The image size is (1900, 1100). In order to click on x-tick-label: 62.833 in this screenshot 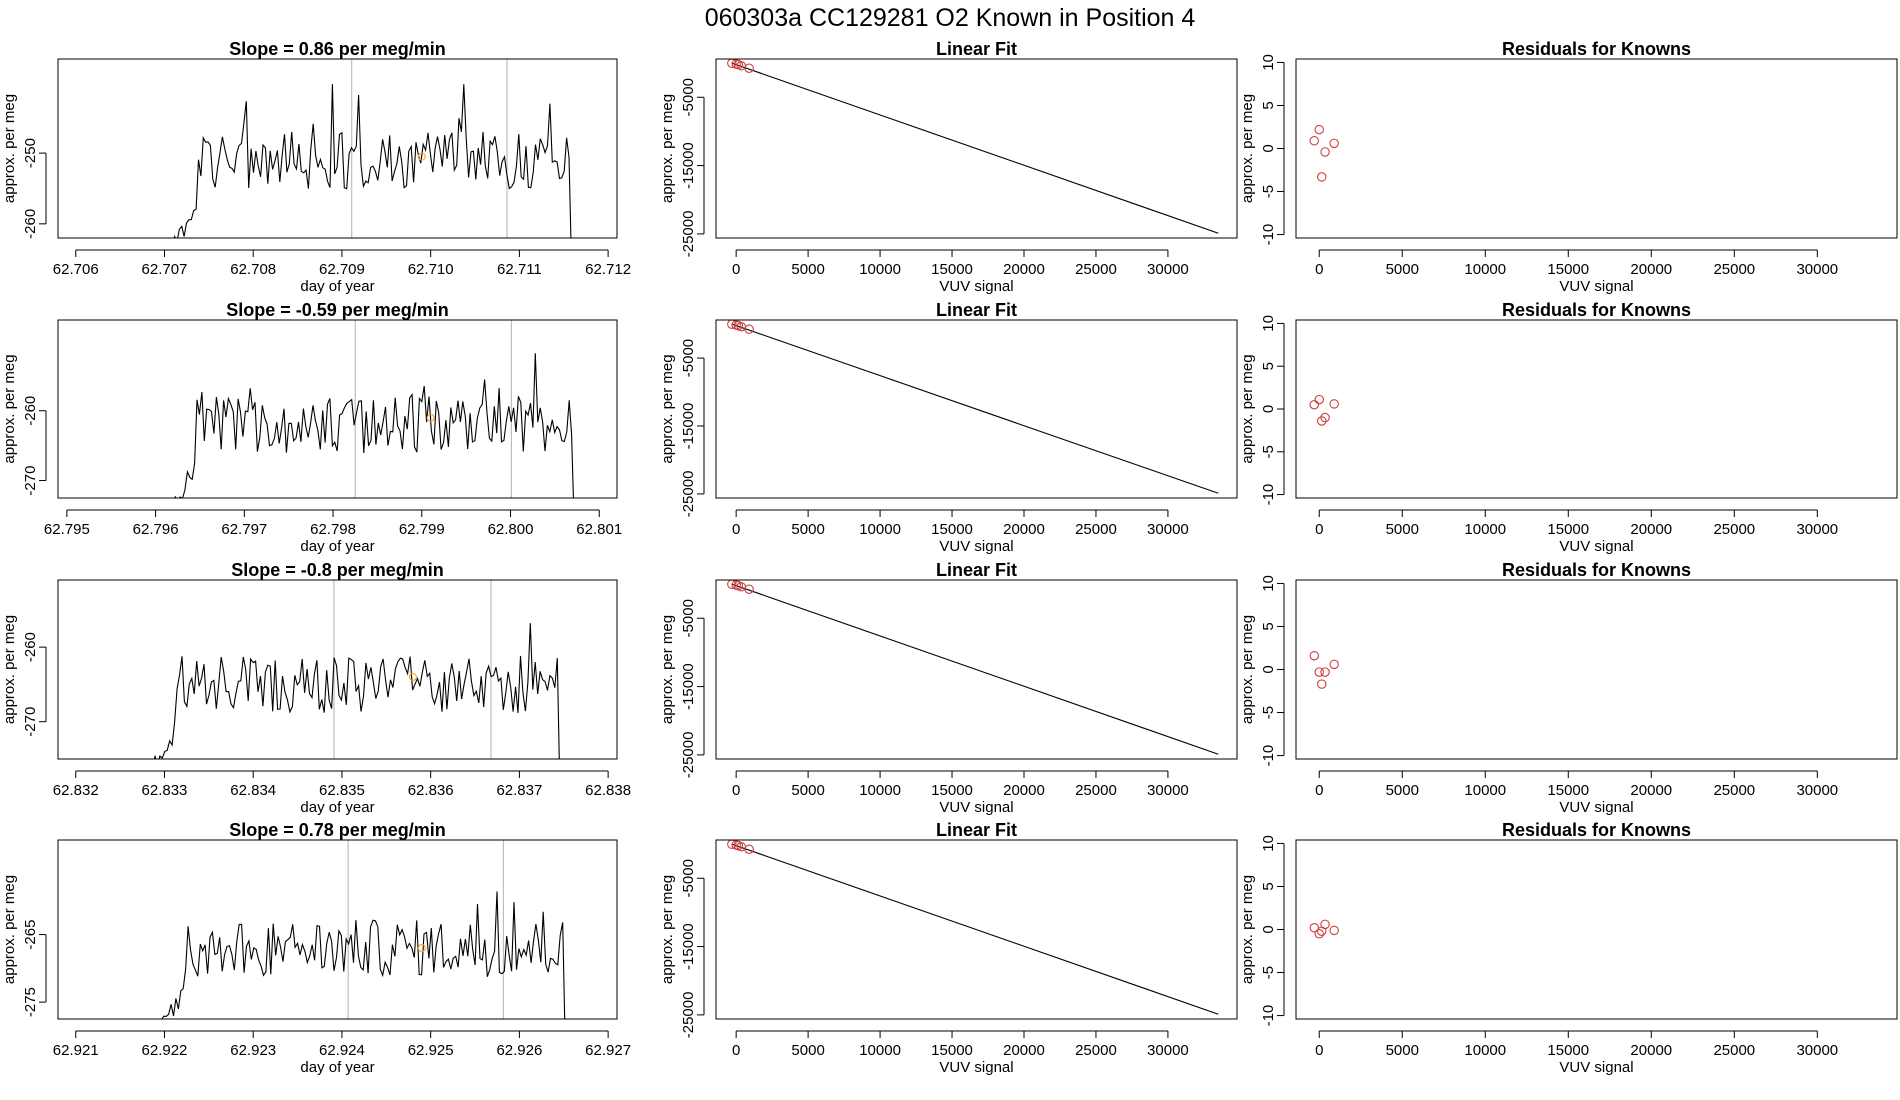, I will do `click(165, 790)`.